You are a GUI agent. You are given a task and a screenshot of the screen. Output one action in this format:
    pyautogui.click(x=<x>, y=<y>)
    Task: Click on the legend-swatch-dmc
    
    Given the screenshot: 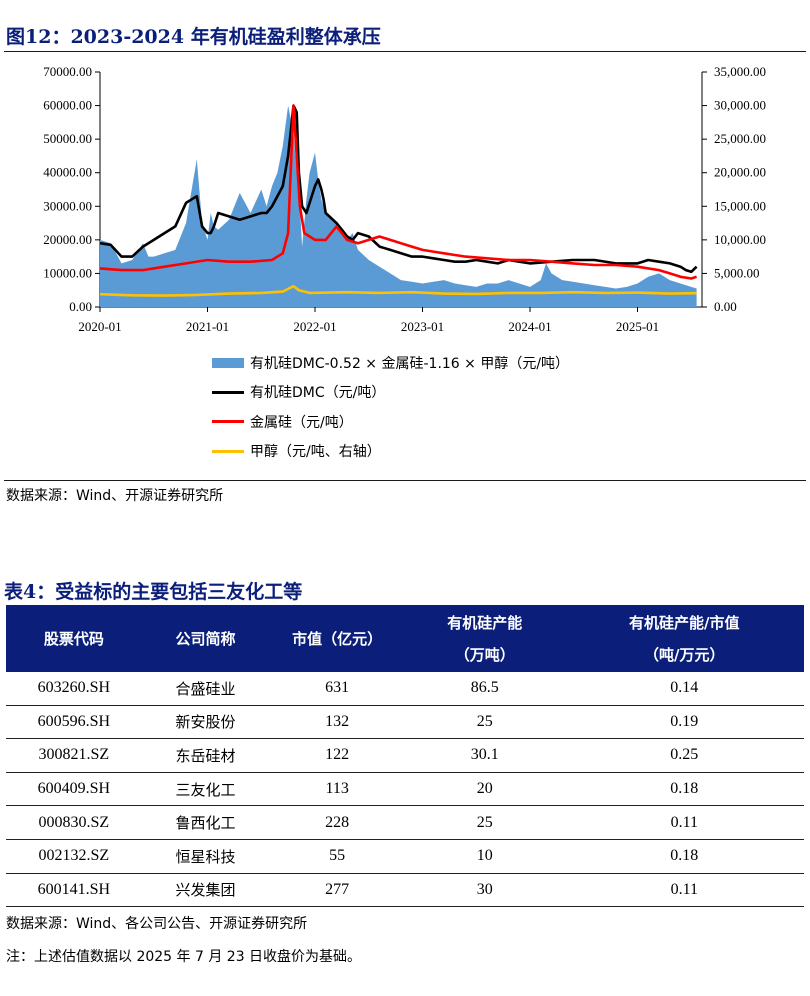 What is the action you would take?
    pyautogui.click(x=228, y=392)
    